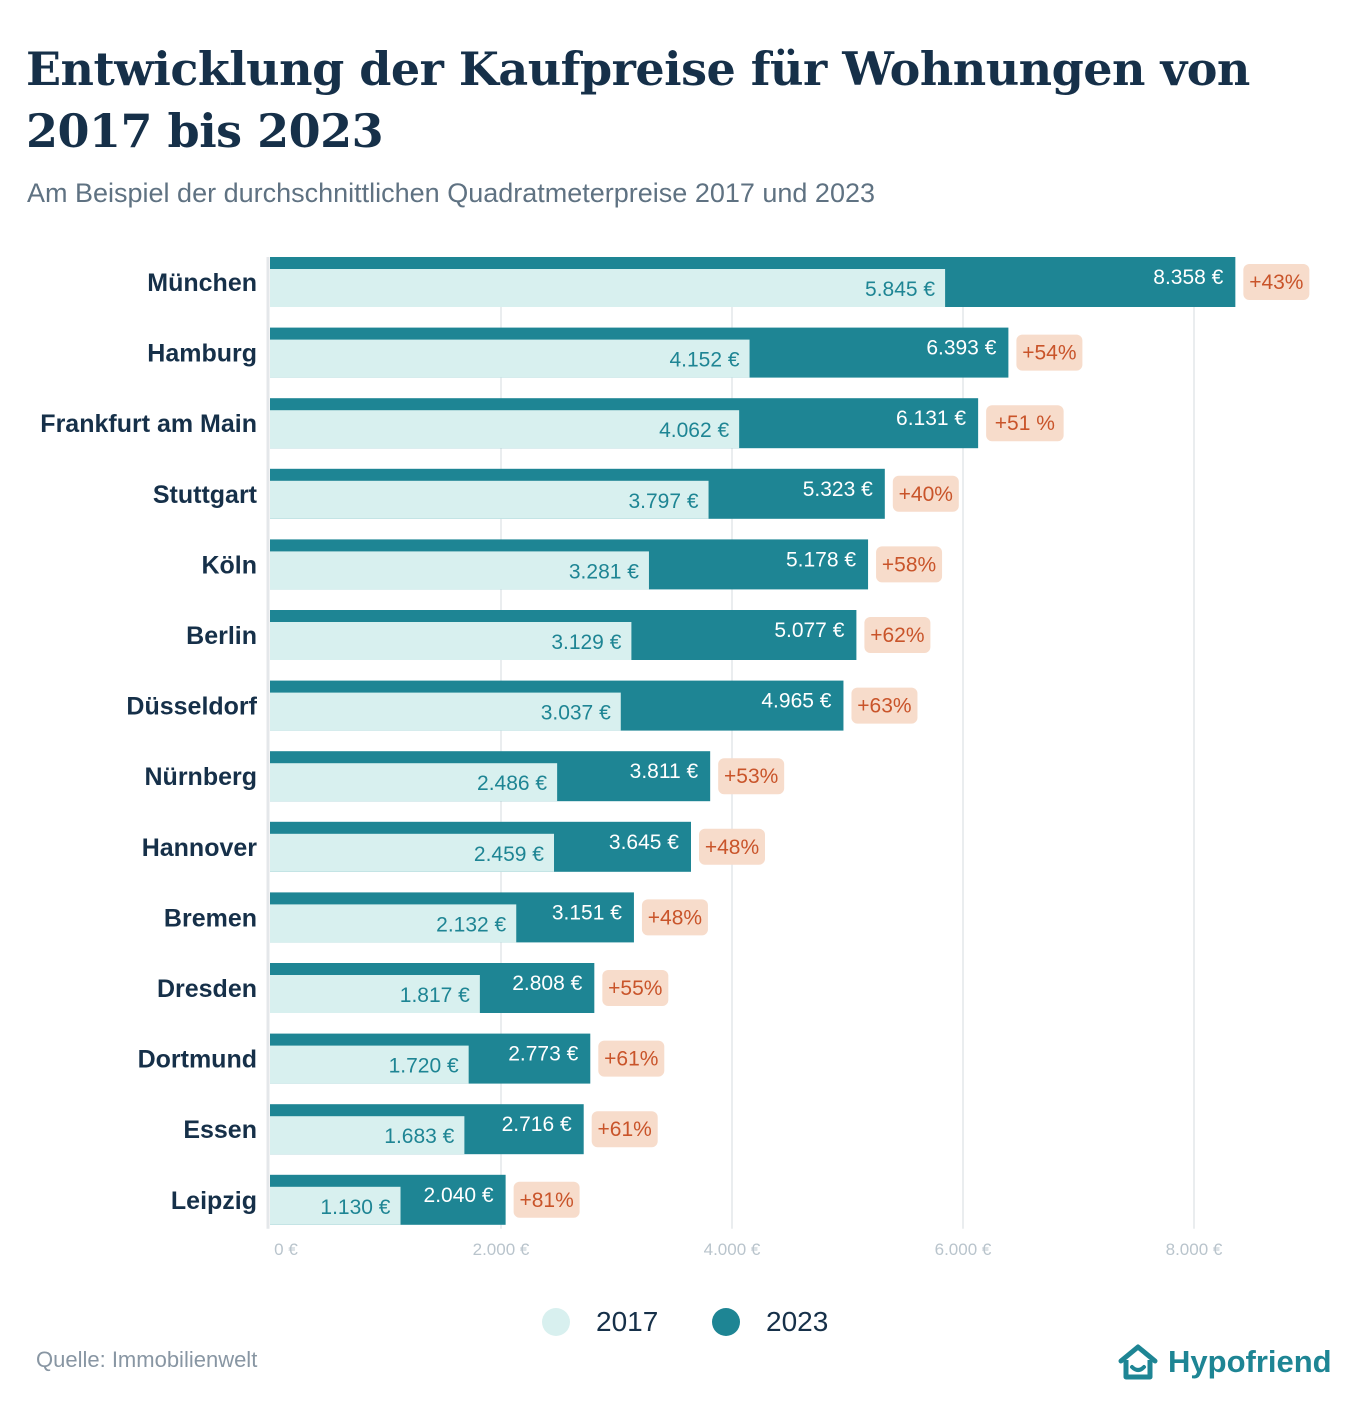  I want to click on category-label: Hamburg, so click(202, 354).